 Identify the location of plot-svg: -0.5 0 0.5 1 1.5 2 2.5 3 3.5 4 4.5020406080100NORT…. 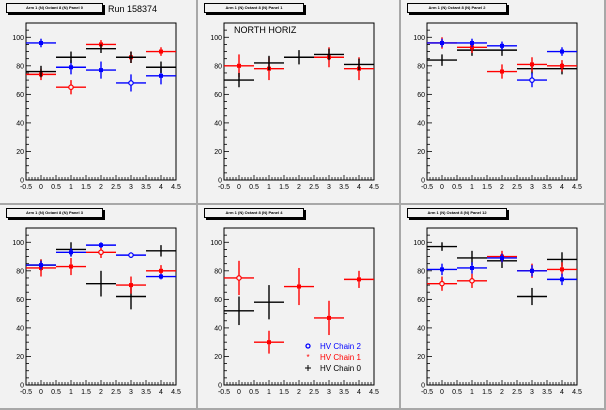
(294, 106).